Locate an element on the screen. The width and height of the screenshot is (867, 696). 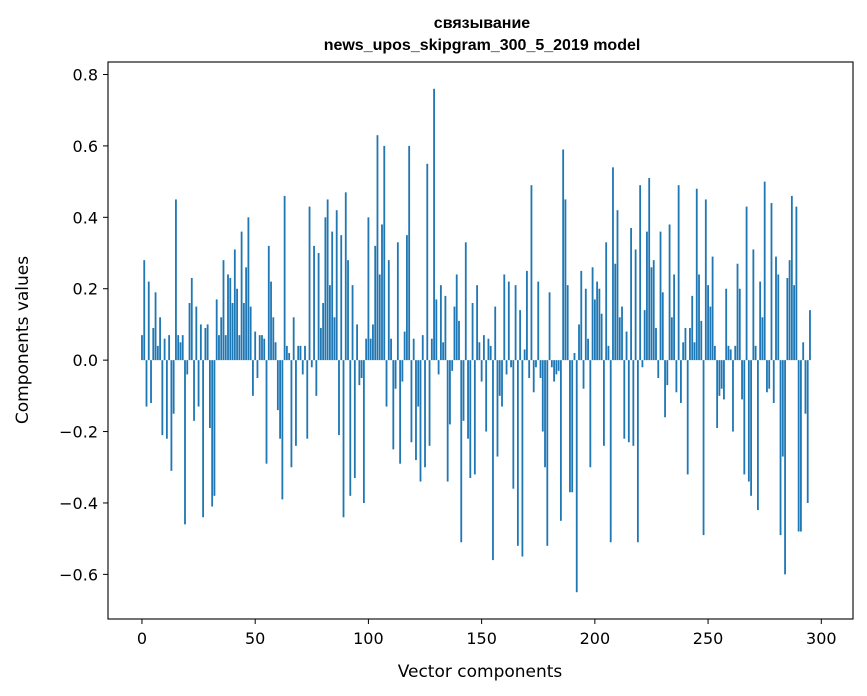
x-tick-label: 250 is located at coordinates (708, 638).